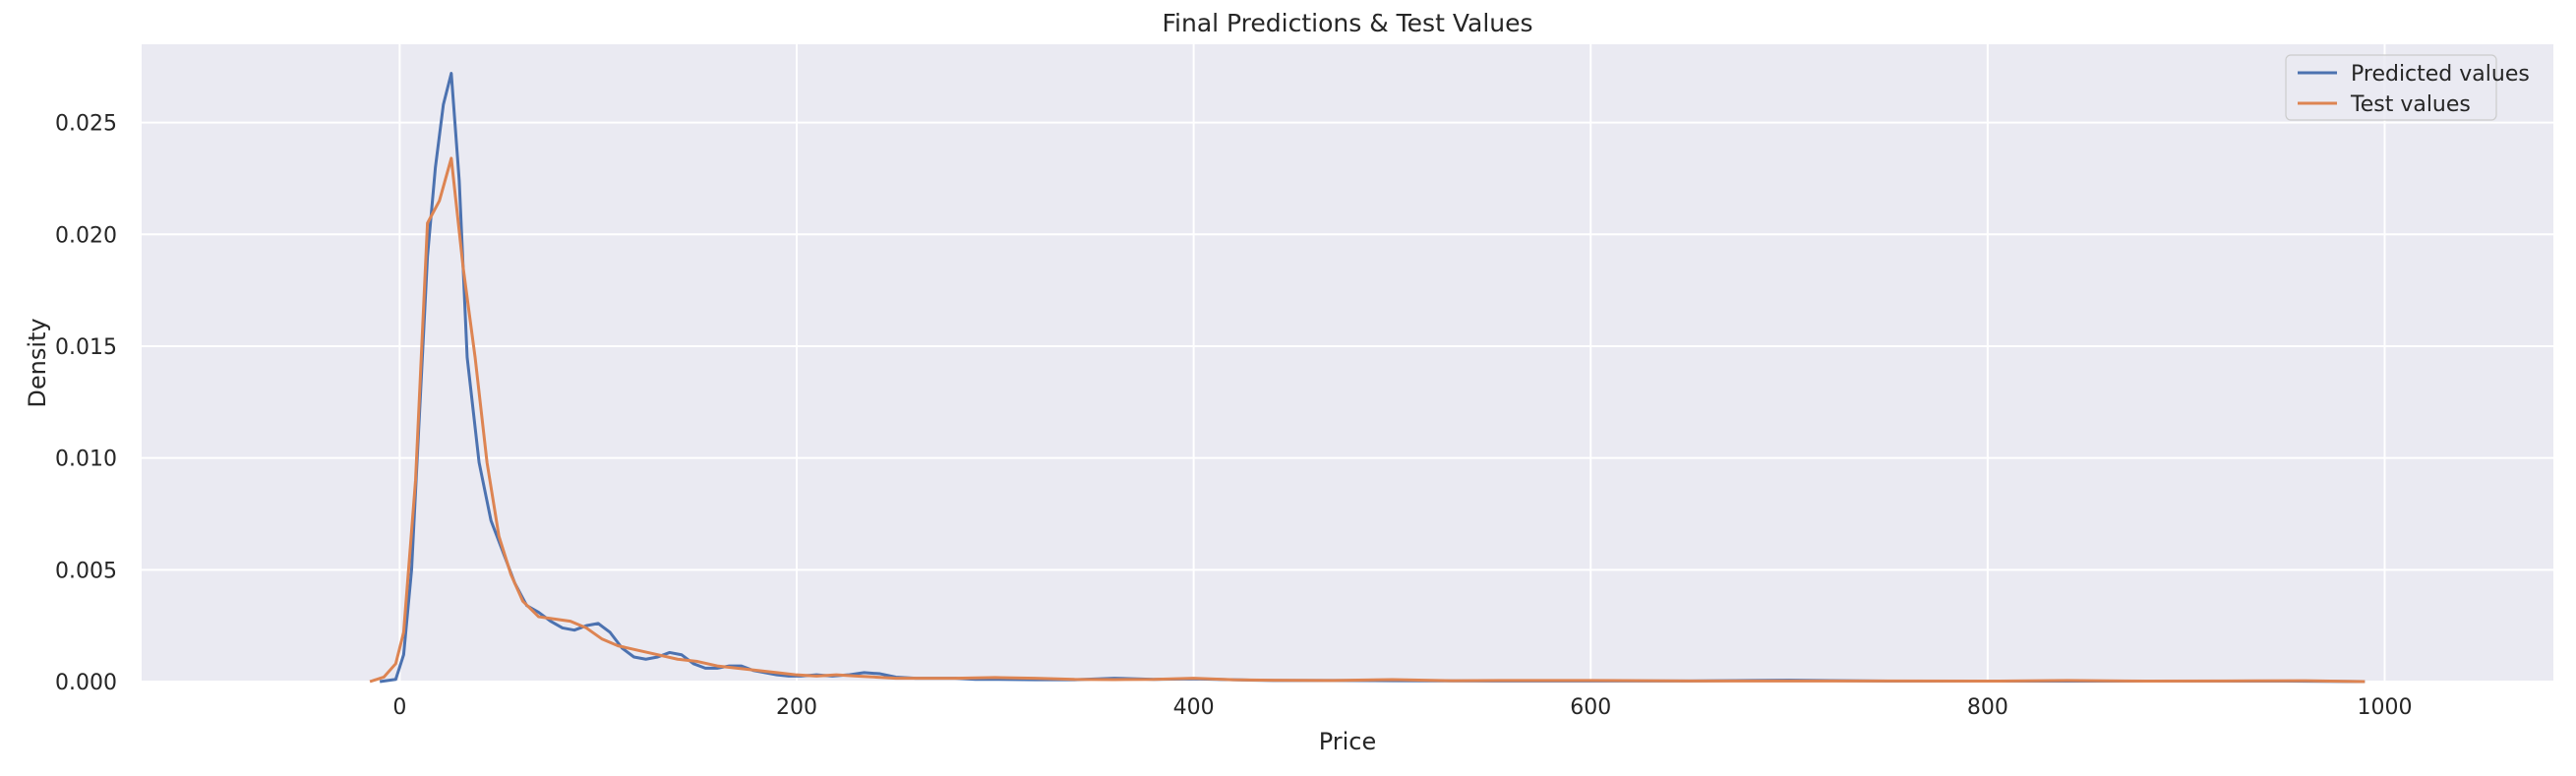 The width and height of the screenshot is (2576, 776). Describe the element at coordinates (86, 124) in the screenshot. I see `y-tick-label: 0.025` at that location.